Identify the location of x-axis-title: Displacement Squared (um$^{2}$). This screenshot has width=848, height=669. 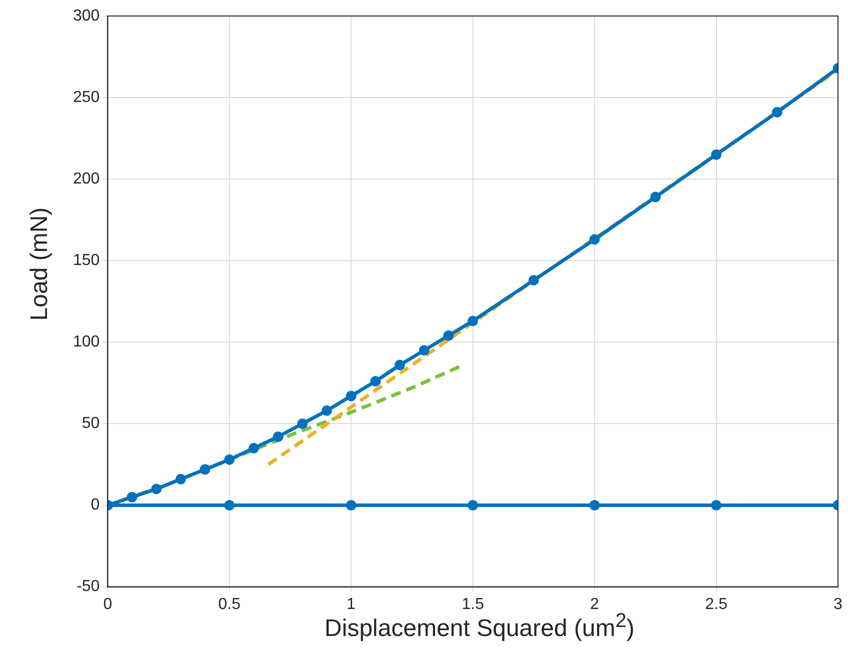
(479, 626).